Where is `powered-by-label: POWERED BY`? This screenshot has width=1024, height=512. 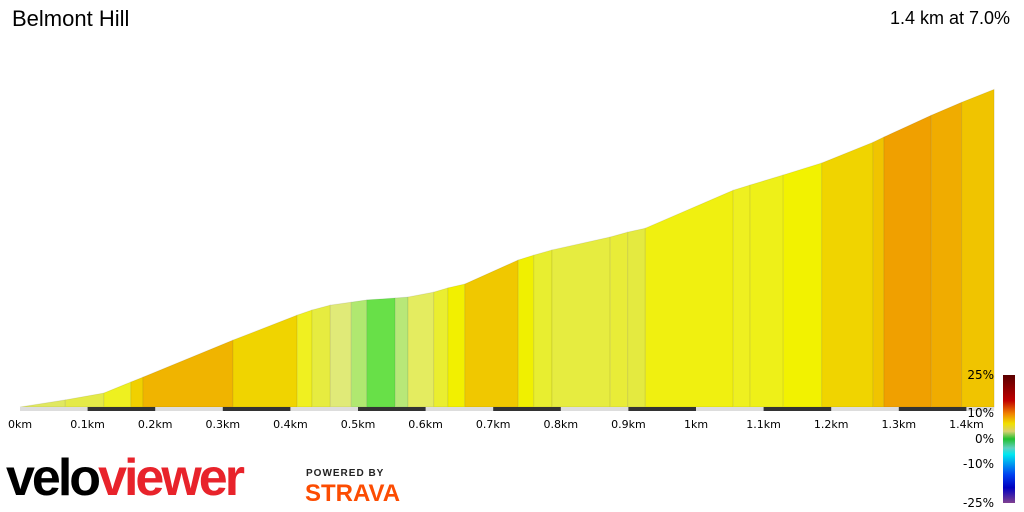 powered-by-label: POWERED BY is located at coordinates (345, 473).